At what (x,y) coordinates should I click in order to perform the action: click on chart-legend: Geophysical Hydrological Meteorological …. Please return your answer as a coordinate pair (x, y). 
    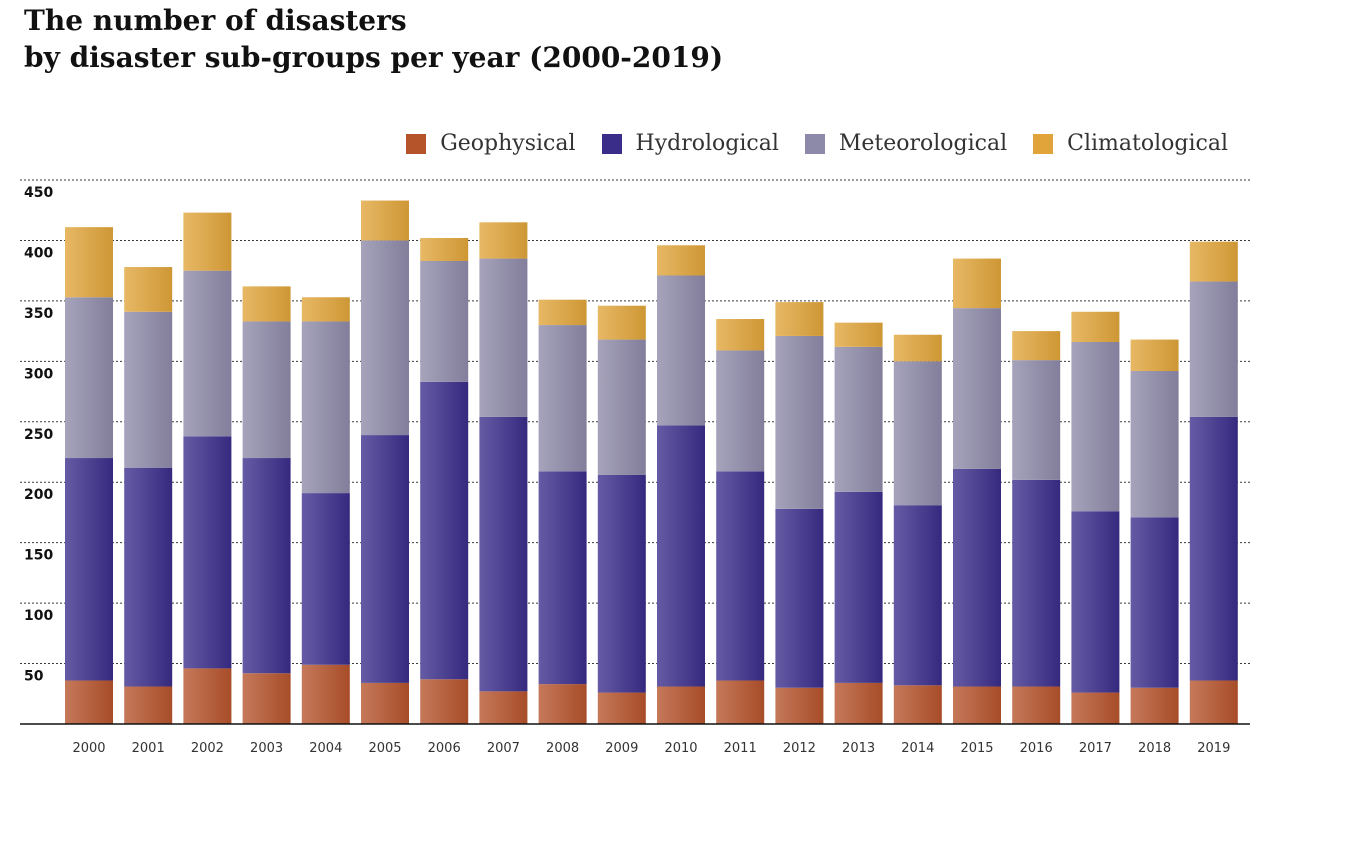
    Looking at the image, I should click on (817, 143).